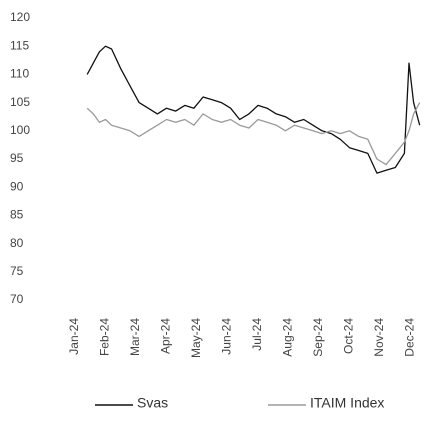 This screenshot has height=422, width=431. Describe the element at coordinates (20, 102) in the screenshot. I see `y-tick-label: 105` at that location.